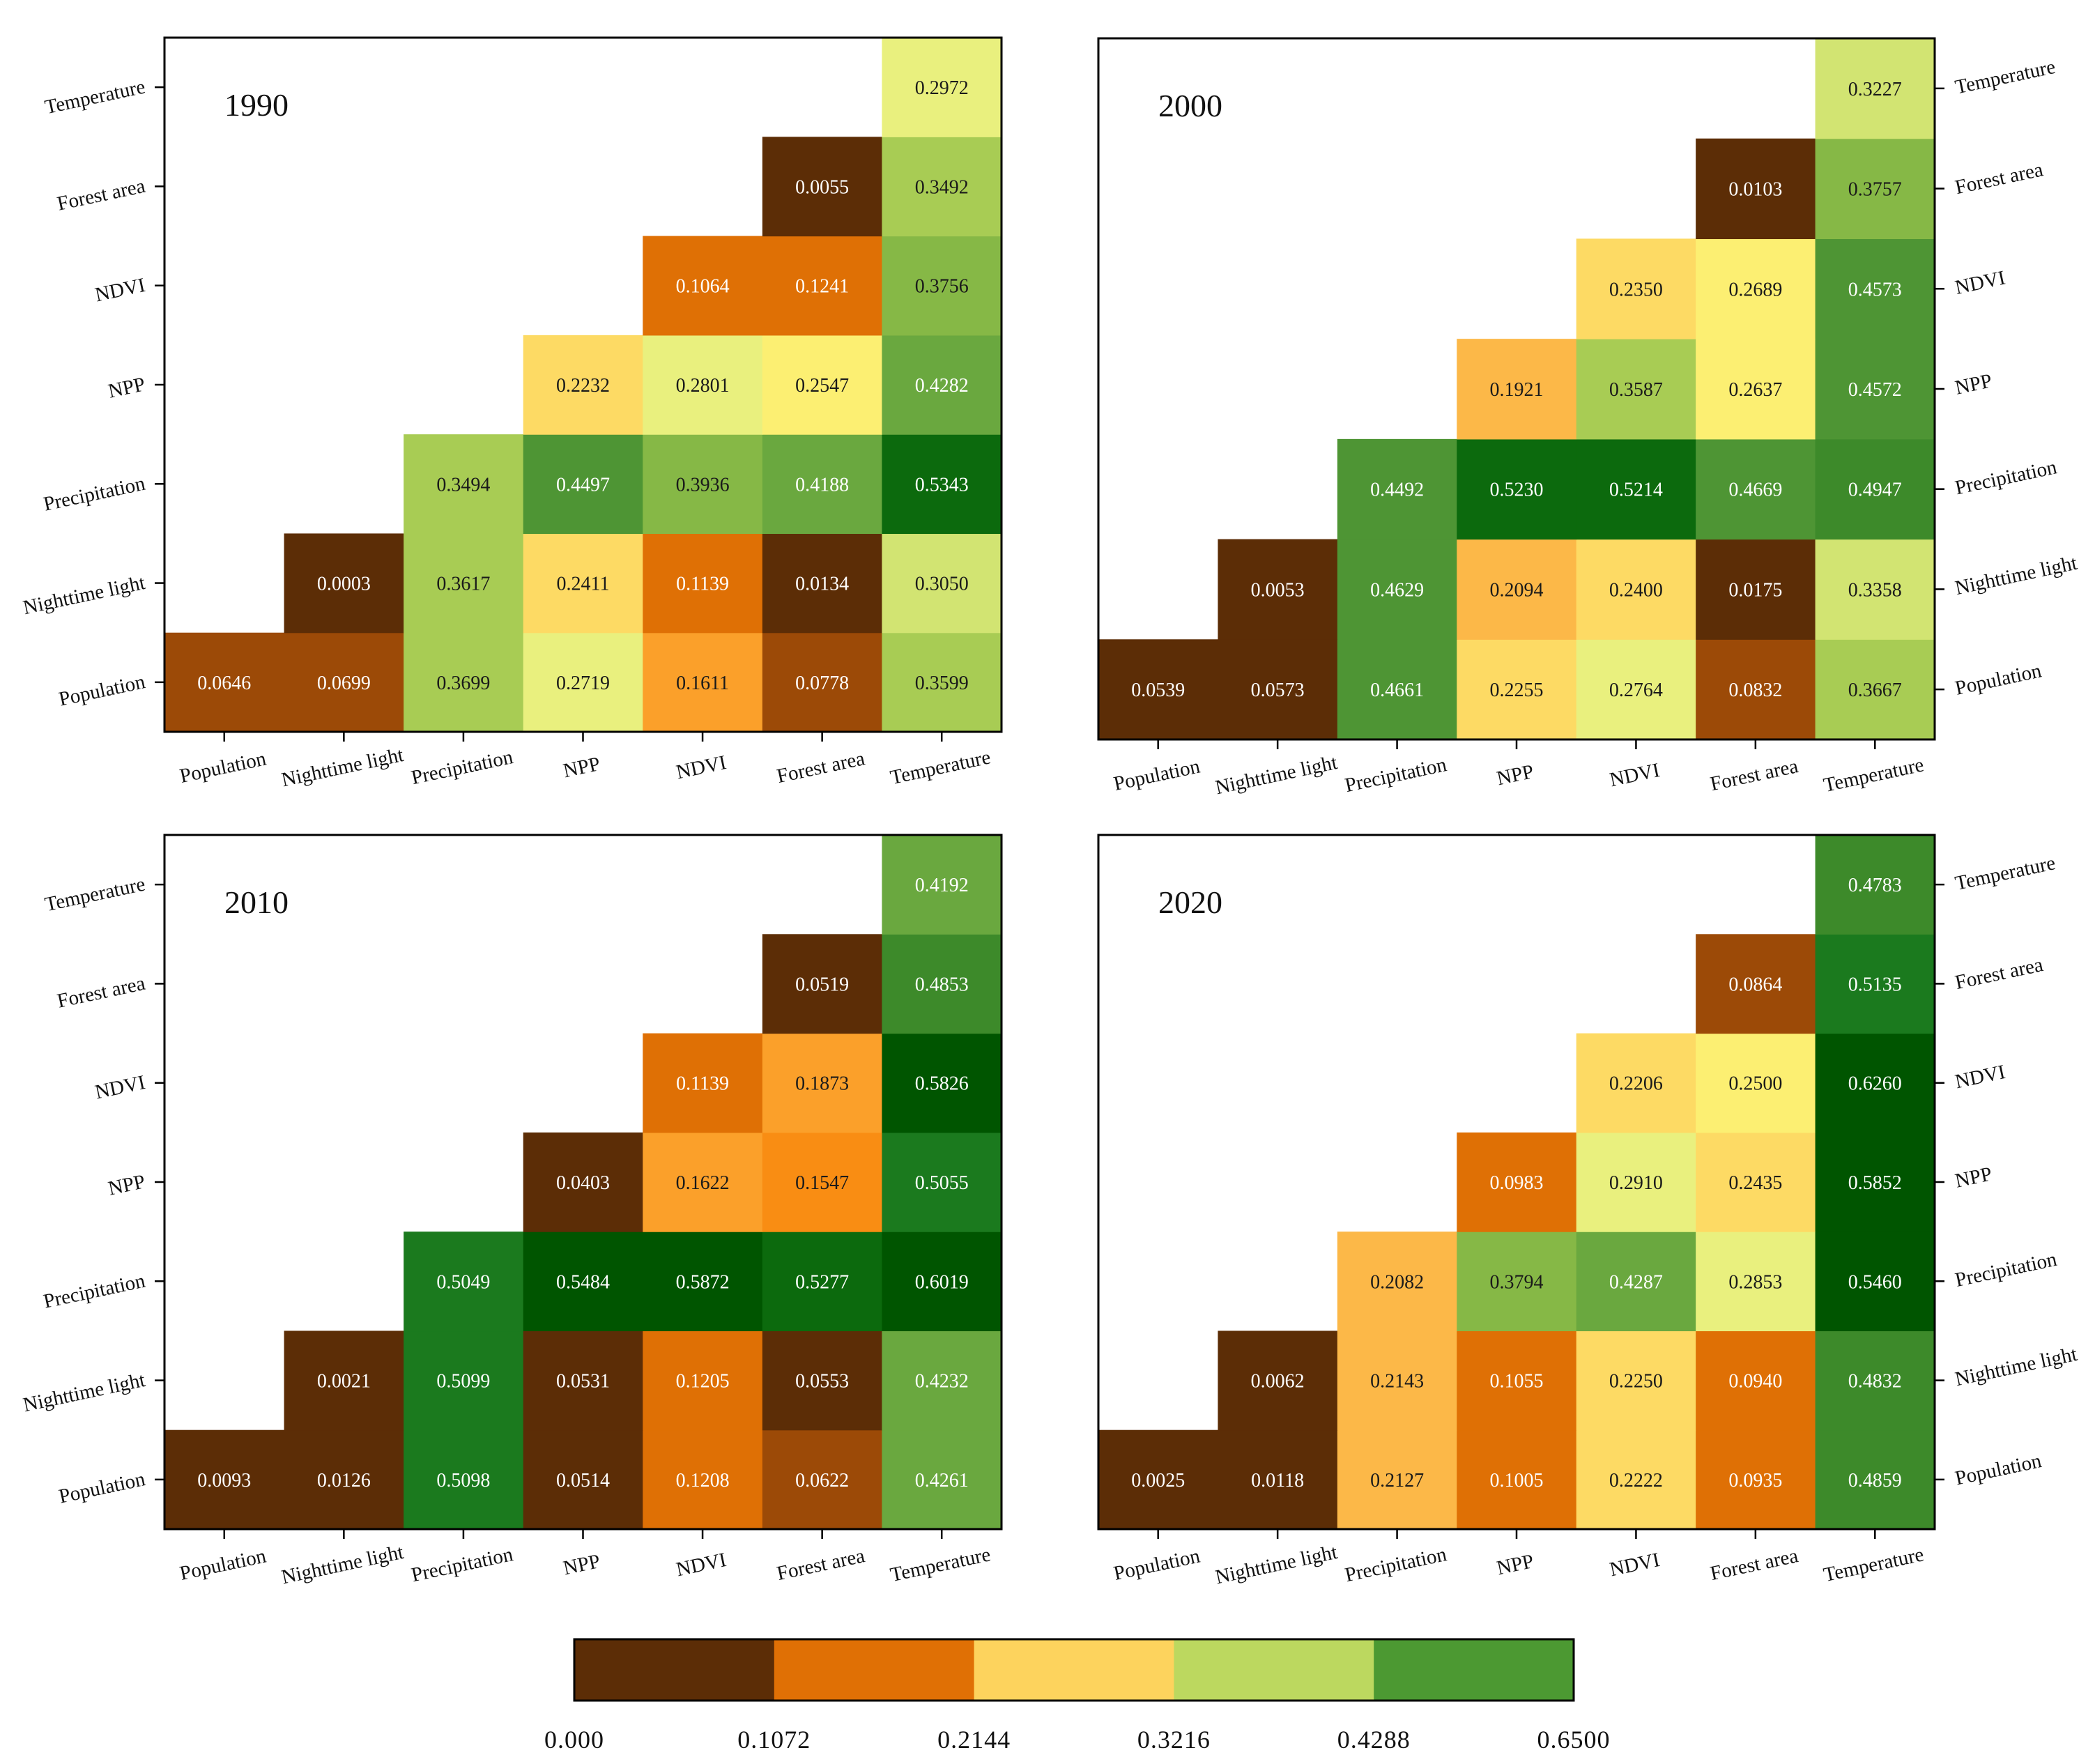 The image size is (2095, 1764). I want to click on x-axis-label-population: Population, so click(1157, 775).